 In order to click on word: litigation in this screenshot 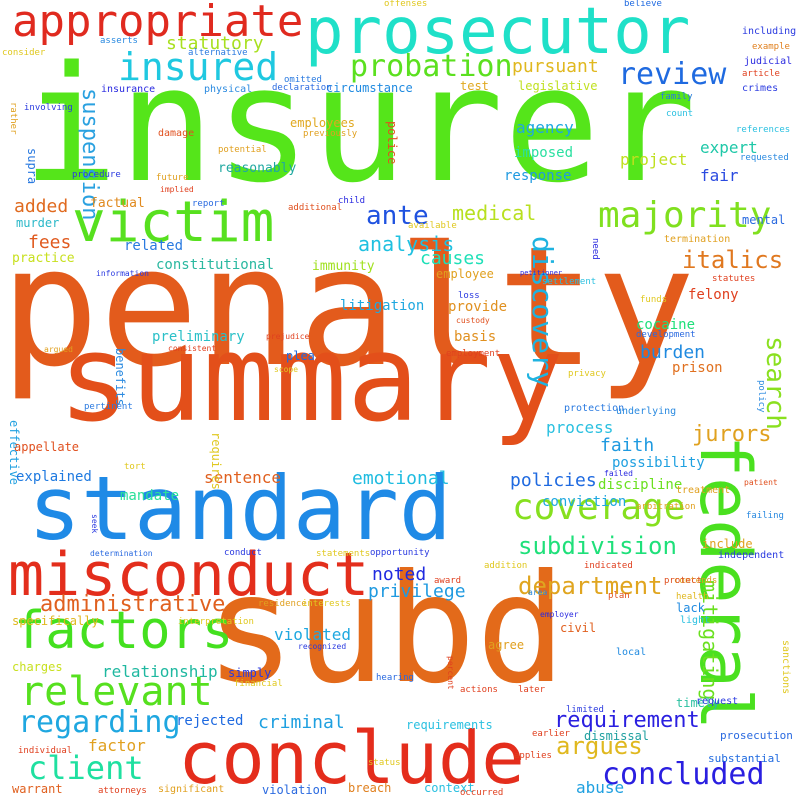, I will do `click(382, 306)`.